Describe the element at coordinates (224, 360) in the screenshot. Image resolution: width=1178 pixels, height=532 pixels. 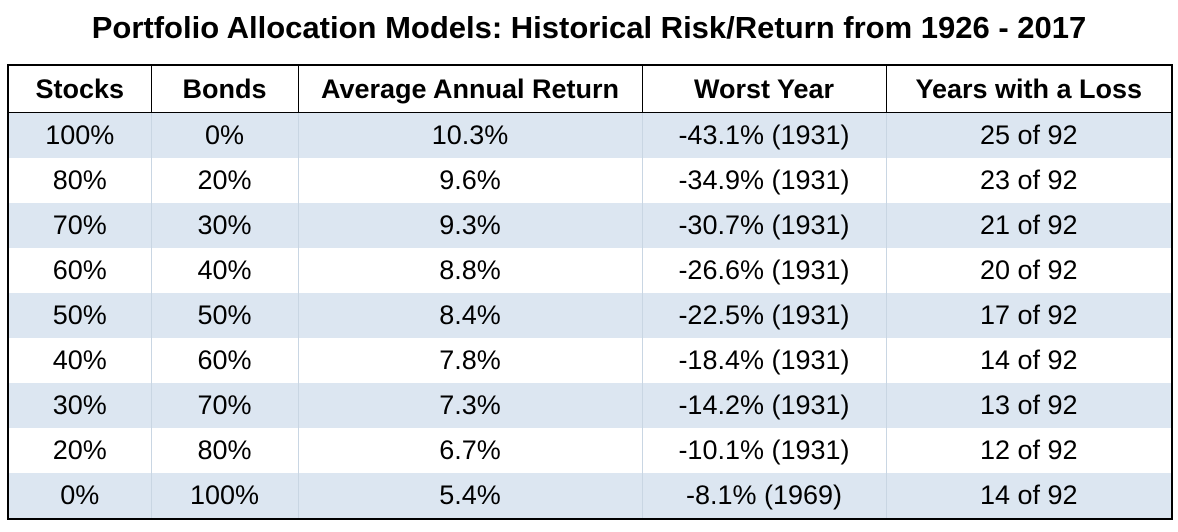
I see `cell-bonds: 60%` at that location.